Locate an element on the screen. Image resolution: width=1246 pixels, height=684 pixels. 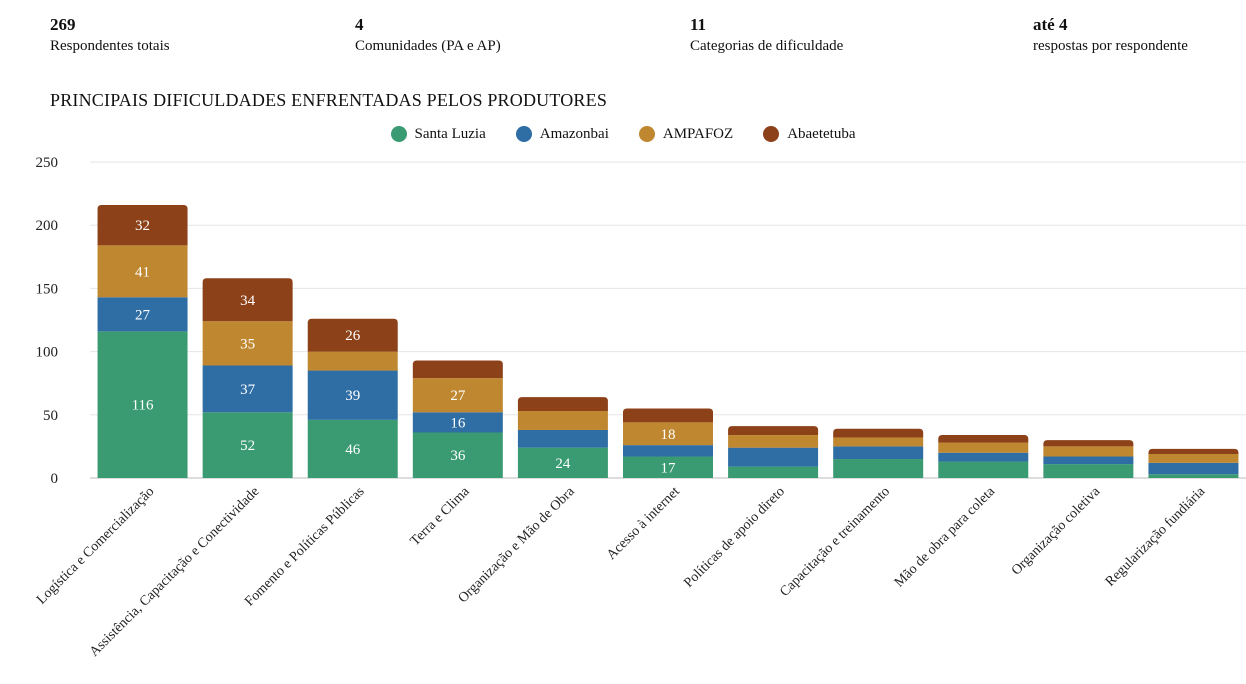
x-tick-label: Assistência, Capacitação e Conectividade is located at coordinates (175, 572).